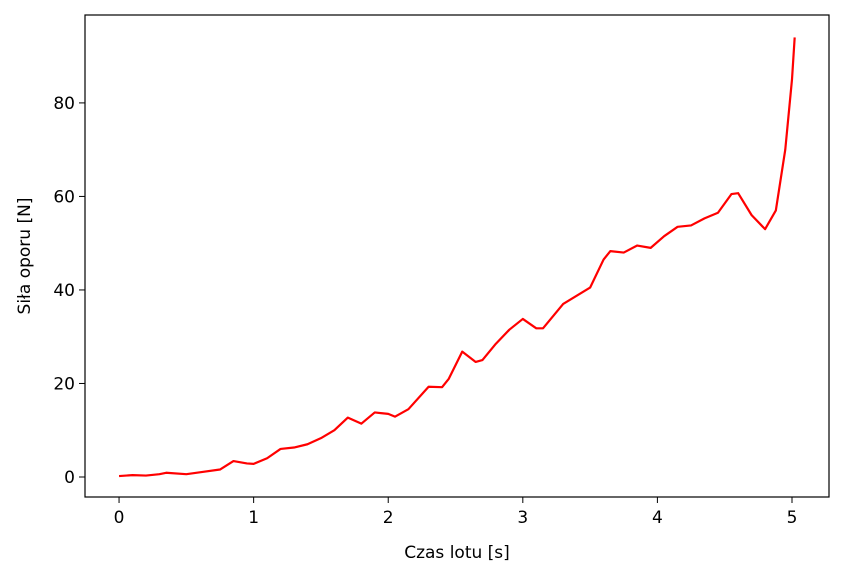 This screenshot has width=845, height=579. I want to click on y-tick-label: 80, so click(64, 104).